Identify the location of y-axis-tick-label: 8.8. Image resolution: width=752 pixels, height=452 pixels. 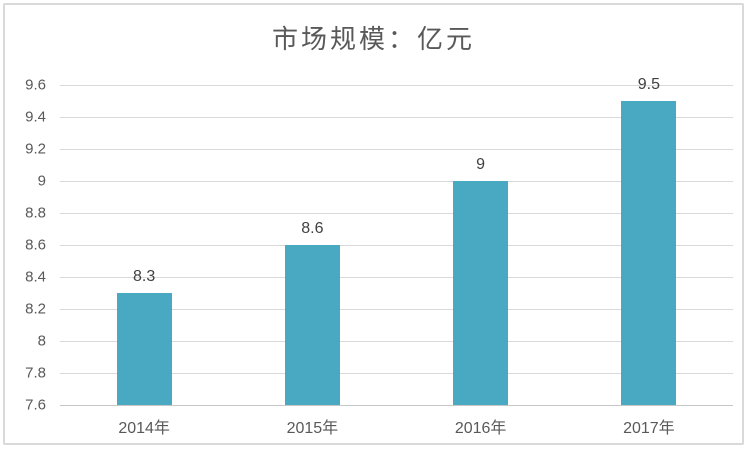
(35, 213).